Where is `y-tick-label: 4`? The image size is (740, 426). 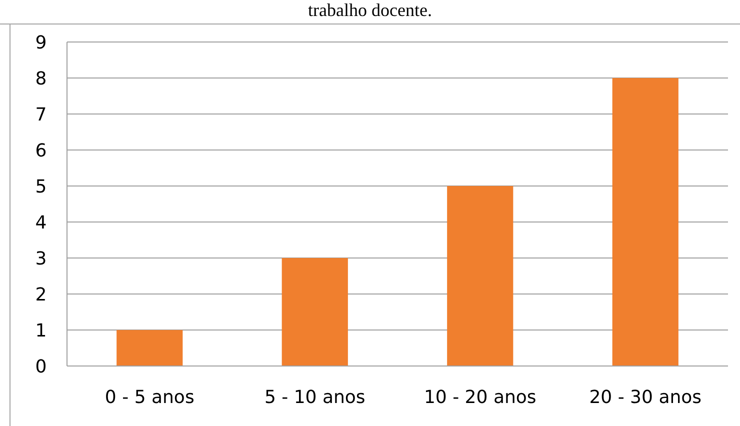 y-tick-label: 4 is located at coordinates (41, 223).